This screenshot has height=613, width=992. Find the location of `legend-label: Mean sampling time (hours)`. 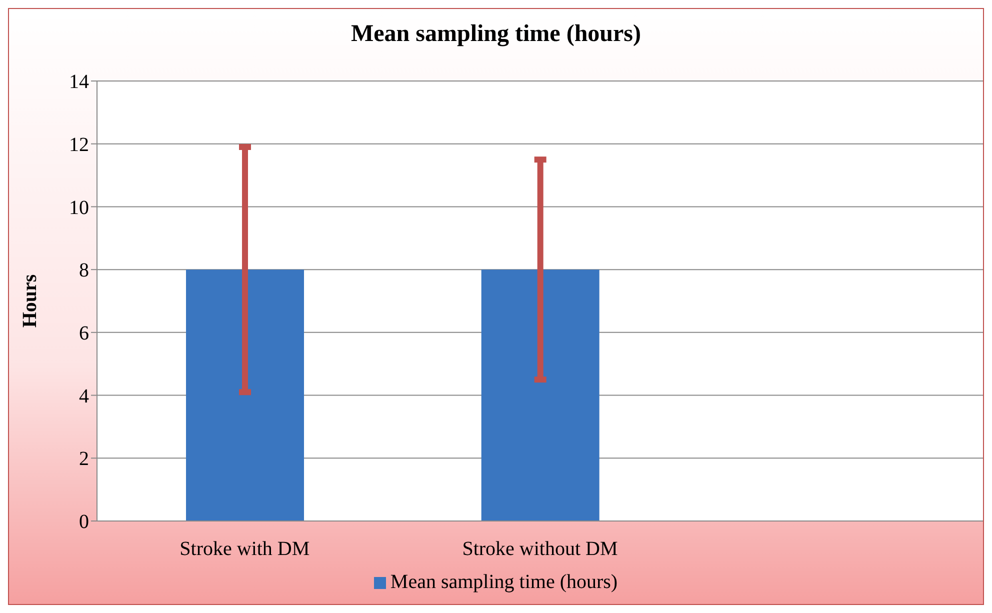

legend-label: Mean sampling time (hours) is located at coordinates (504, 582).